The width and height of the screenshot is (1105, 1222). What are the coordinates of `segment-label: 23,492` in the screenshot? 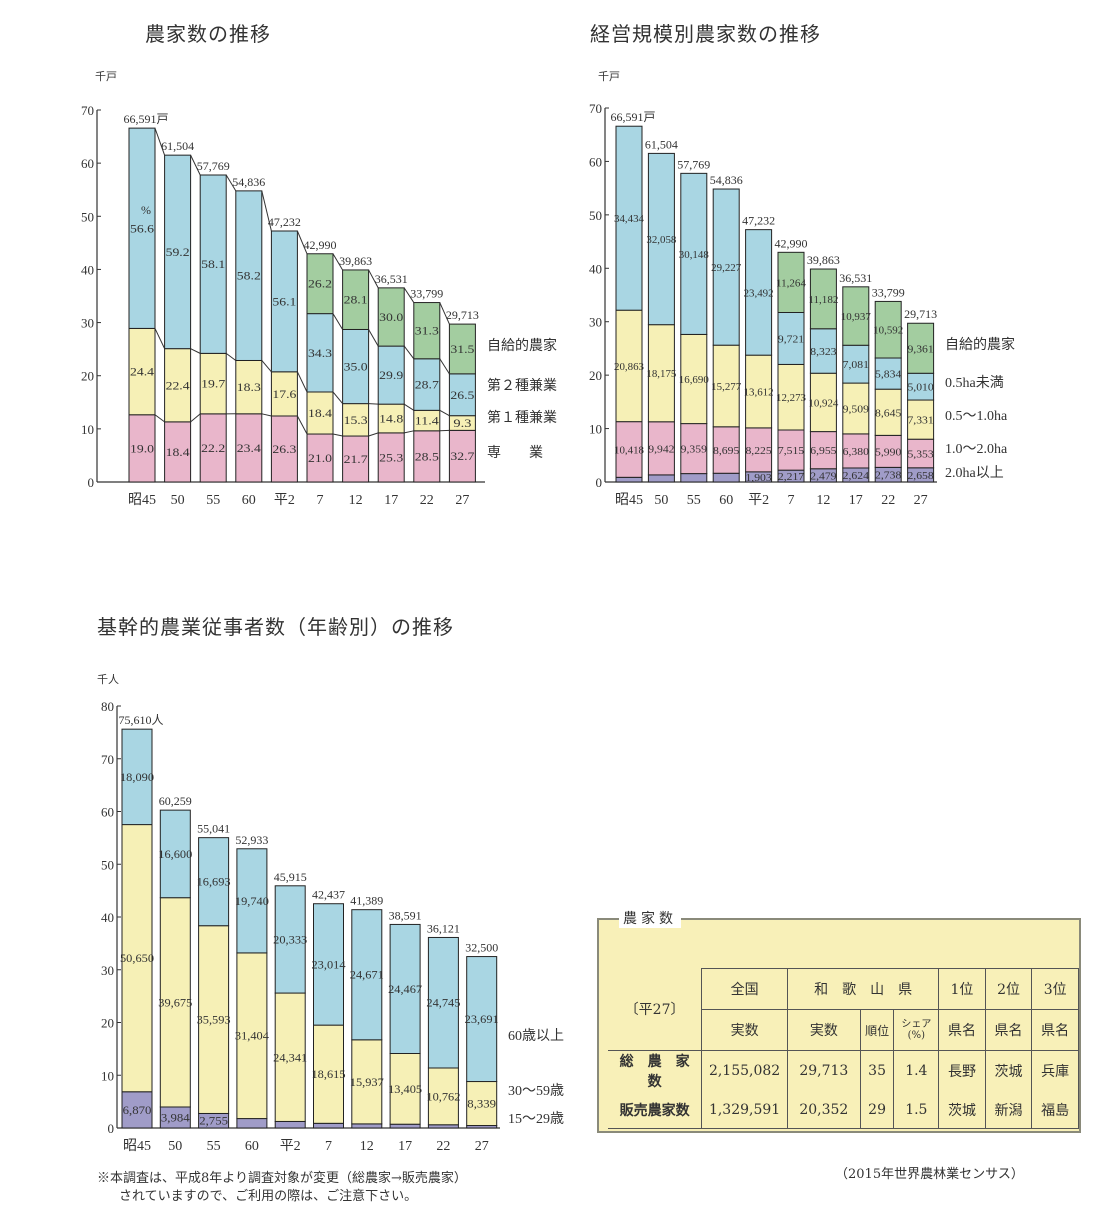 It's located at (759, 293).